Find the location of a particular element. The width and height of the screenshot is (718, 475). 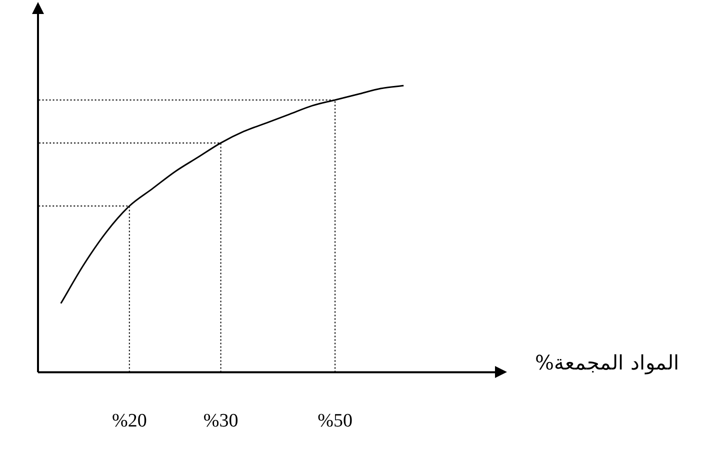

x-axis-title: المواد المجمعة% is located at coordinates (607, 362).